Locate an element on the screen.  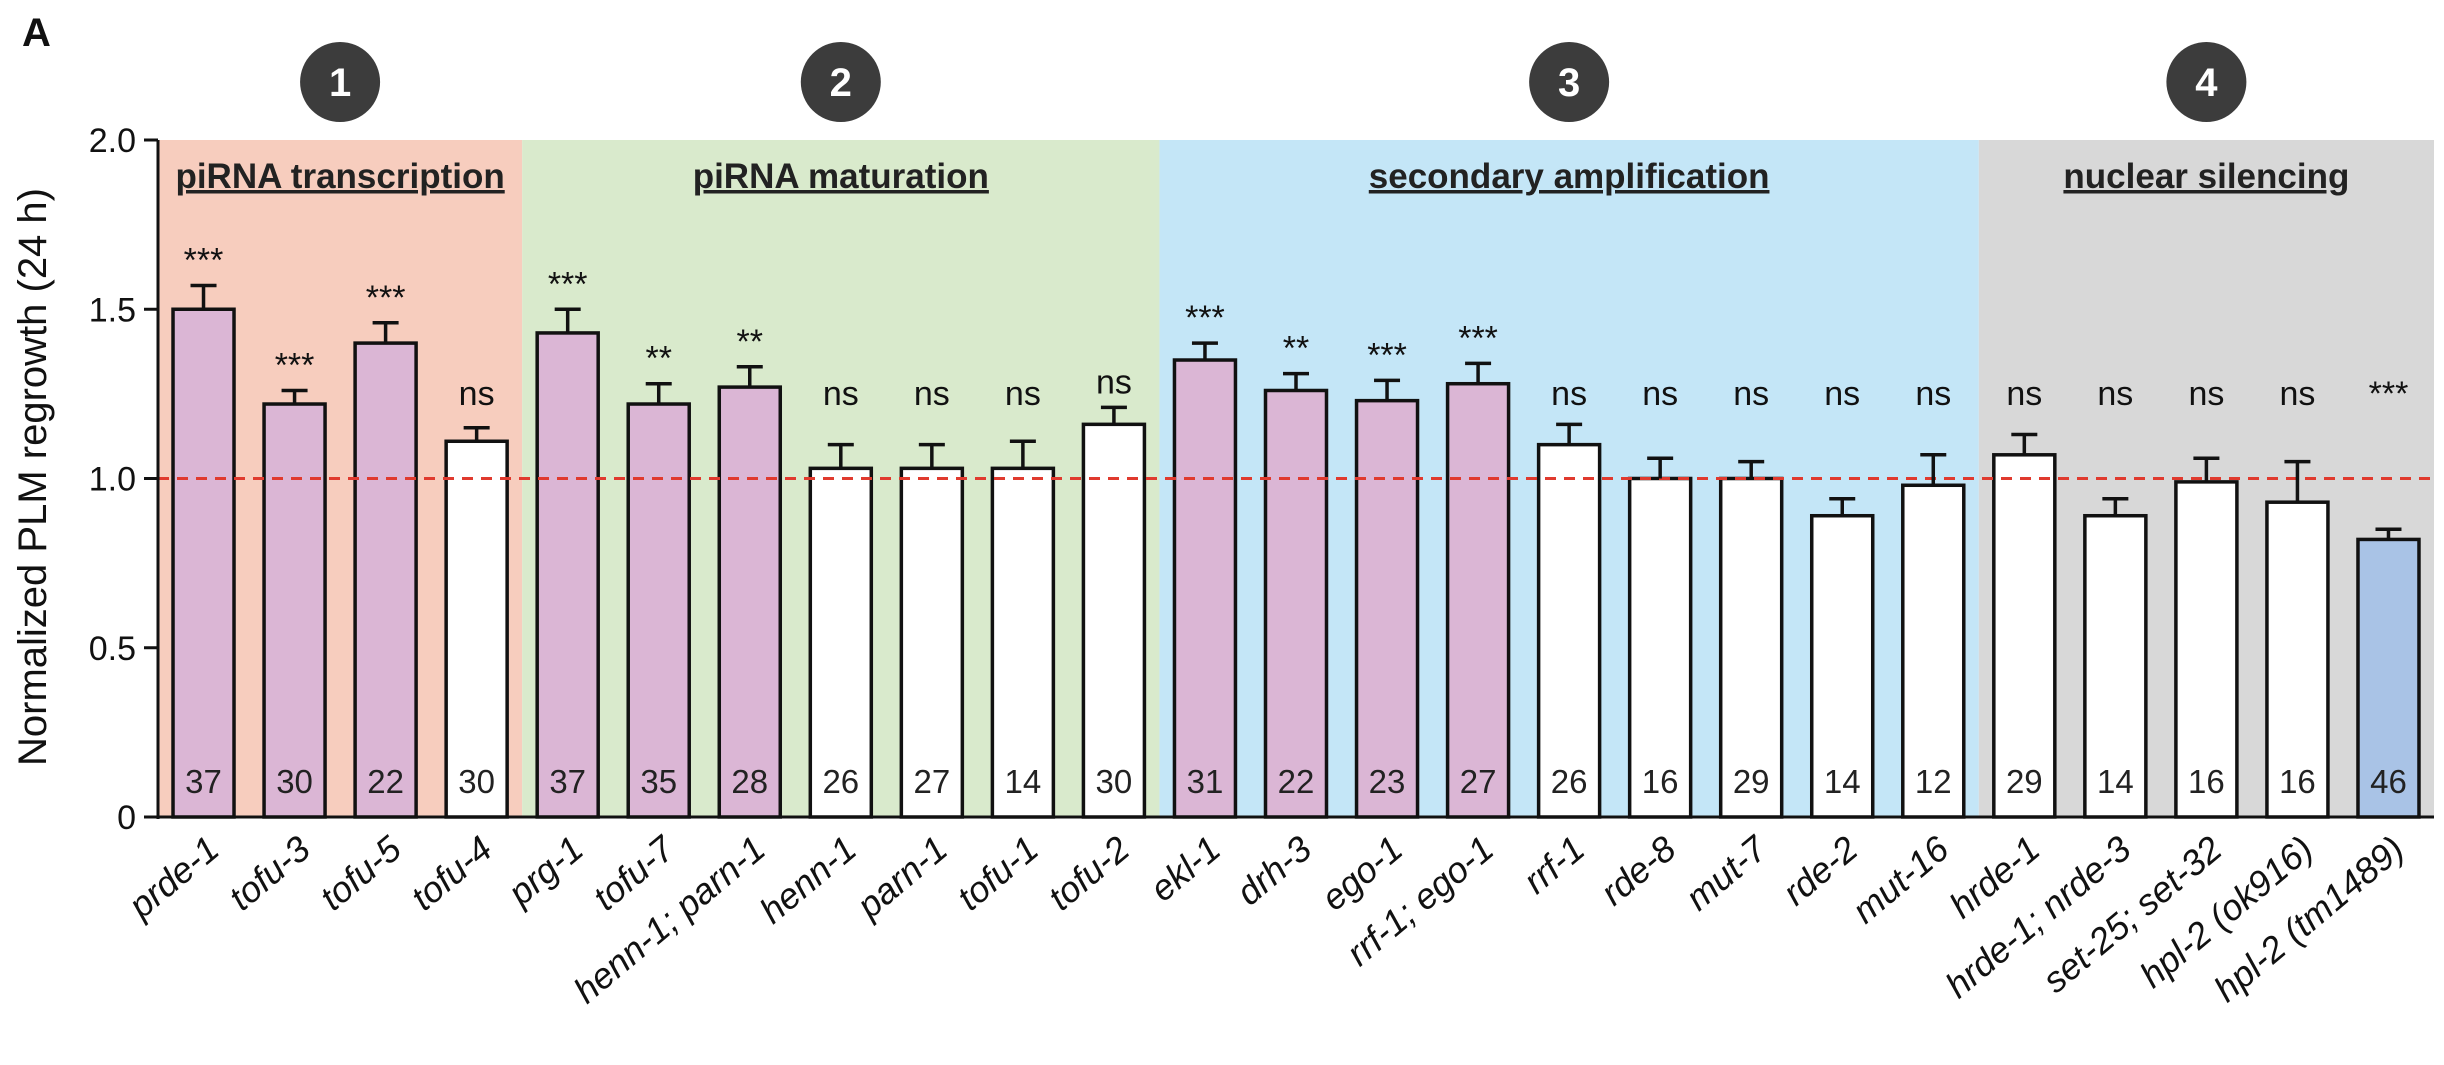
significance-hrde-1: ns is located at coordinates (2024, 394).